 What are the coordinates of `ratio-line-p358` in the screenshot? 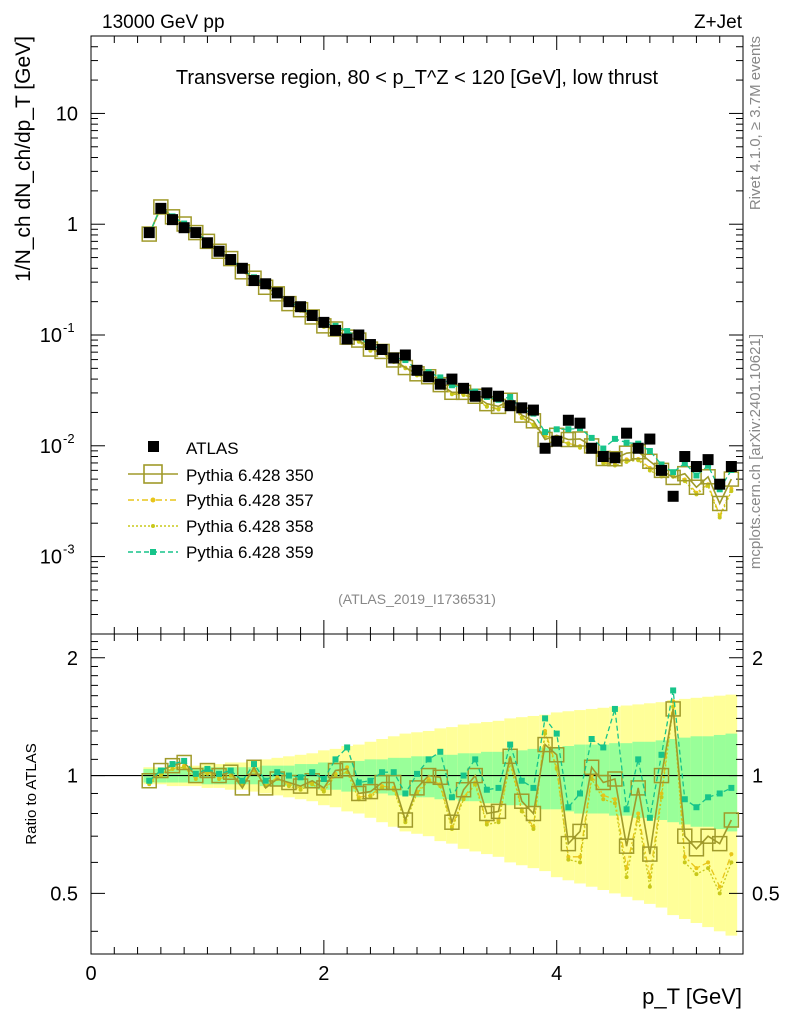 It's located at (440, 801).